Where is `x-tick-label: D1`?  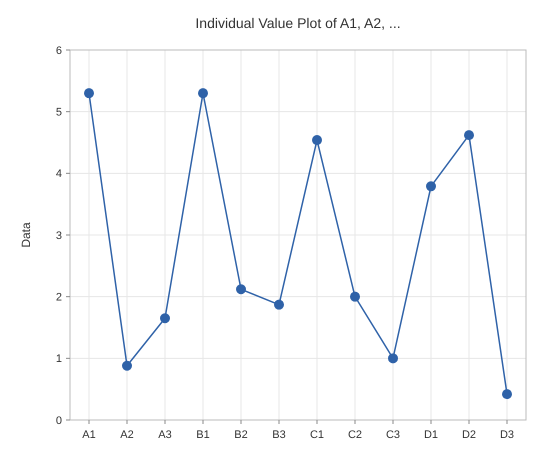
x-tick-label: D1 is located at coordinates (431, 435).